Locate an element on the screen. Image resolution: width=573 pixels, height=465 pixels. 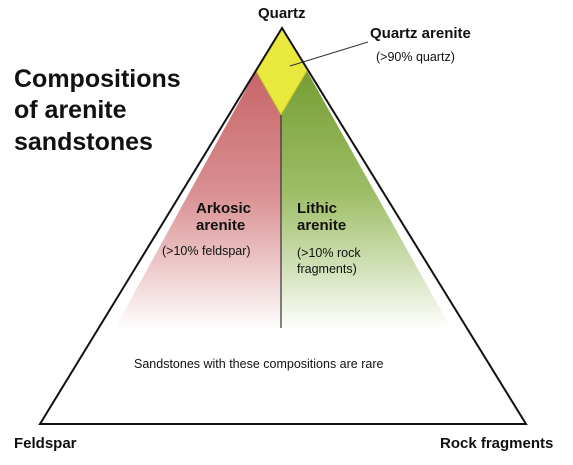
title-line-3: sandstones is located at coordinates (83, 141).